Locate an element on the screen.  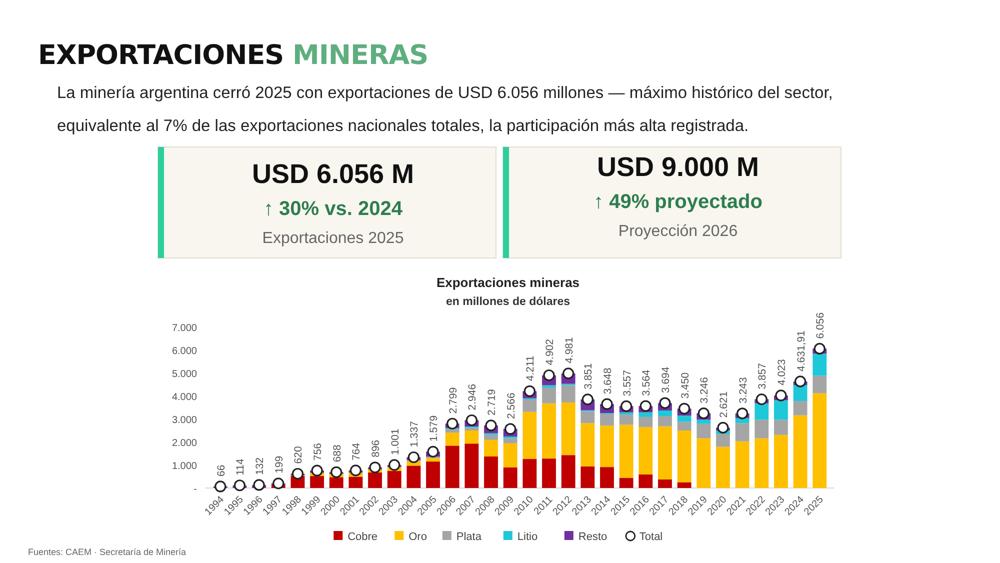
text: ↑ 30% vs. 2024 is located at coordinates (334, 209).